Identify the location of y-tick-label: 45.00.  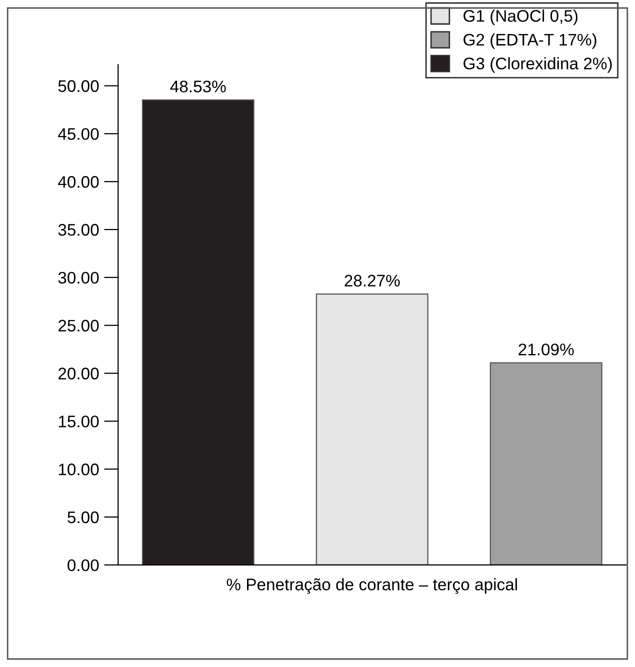
(78, 134).